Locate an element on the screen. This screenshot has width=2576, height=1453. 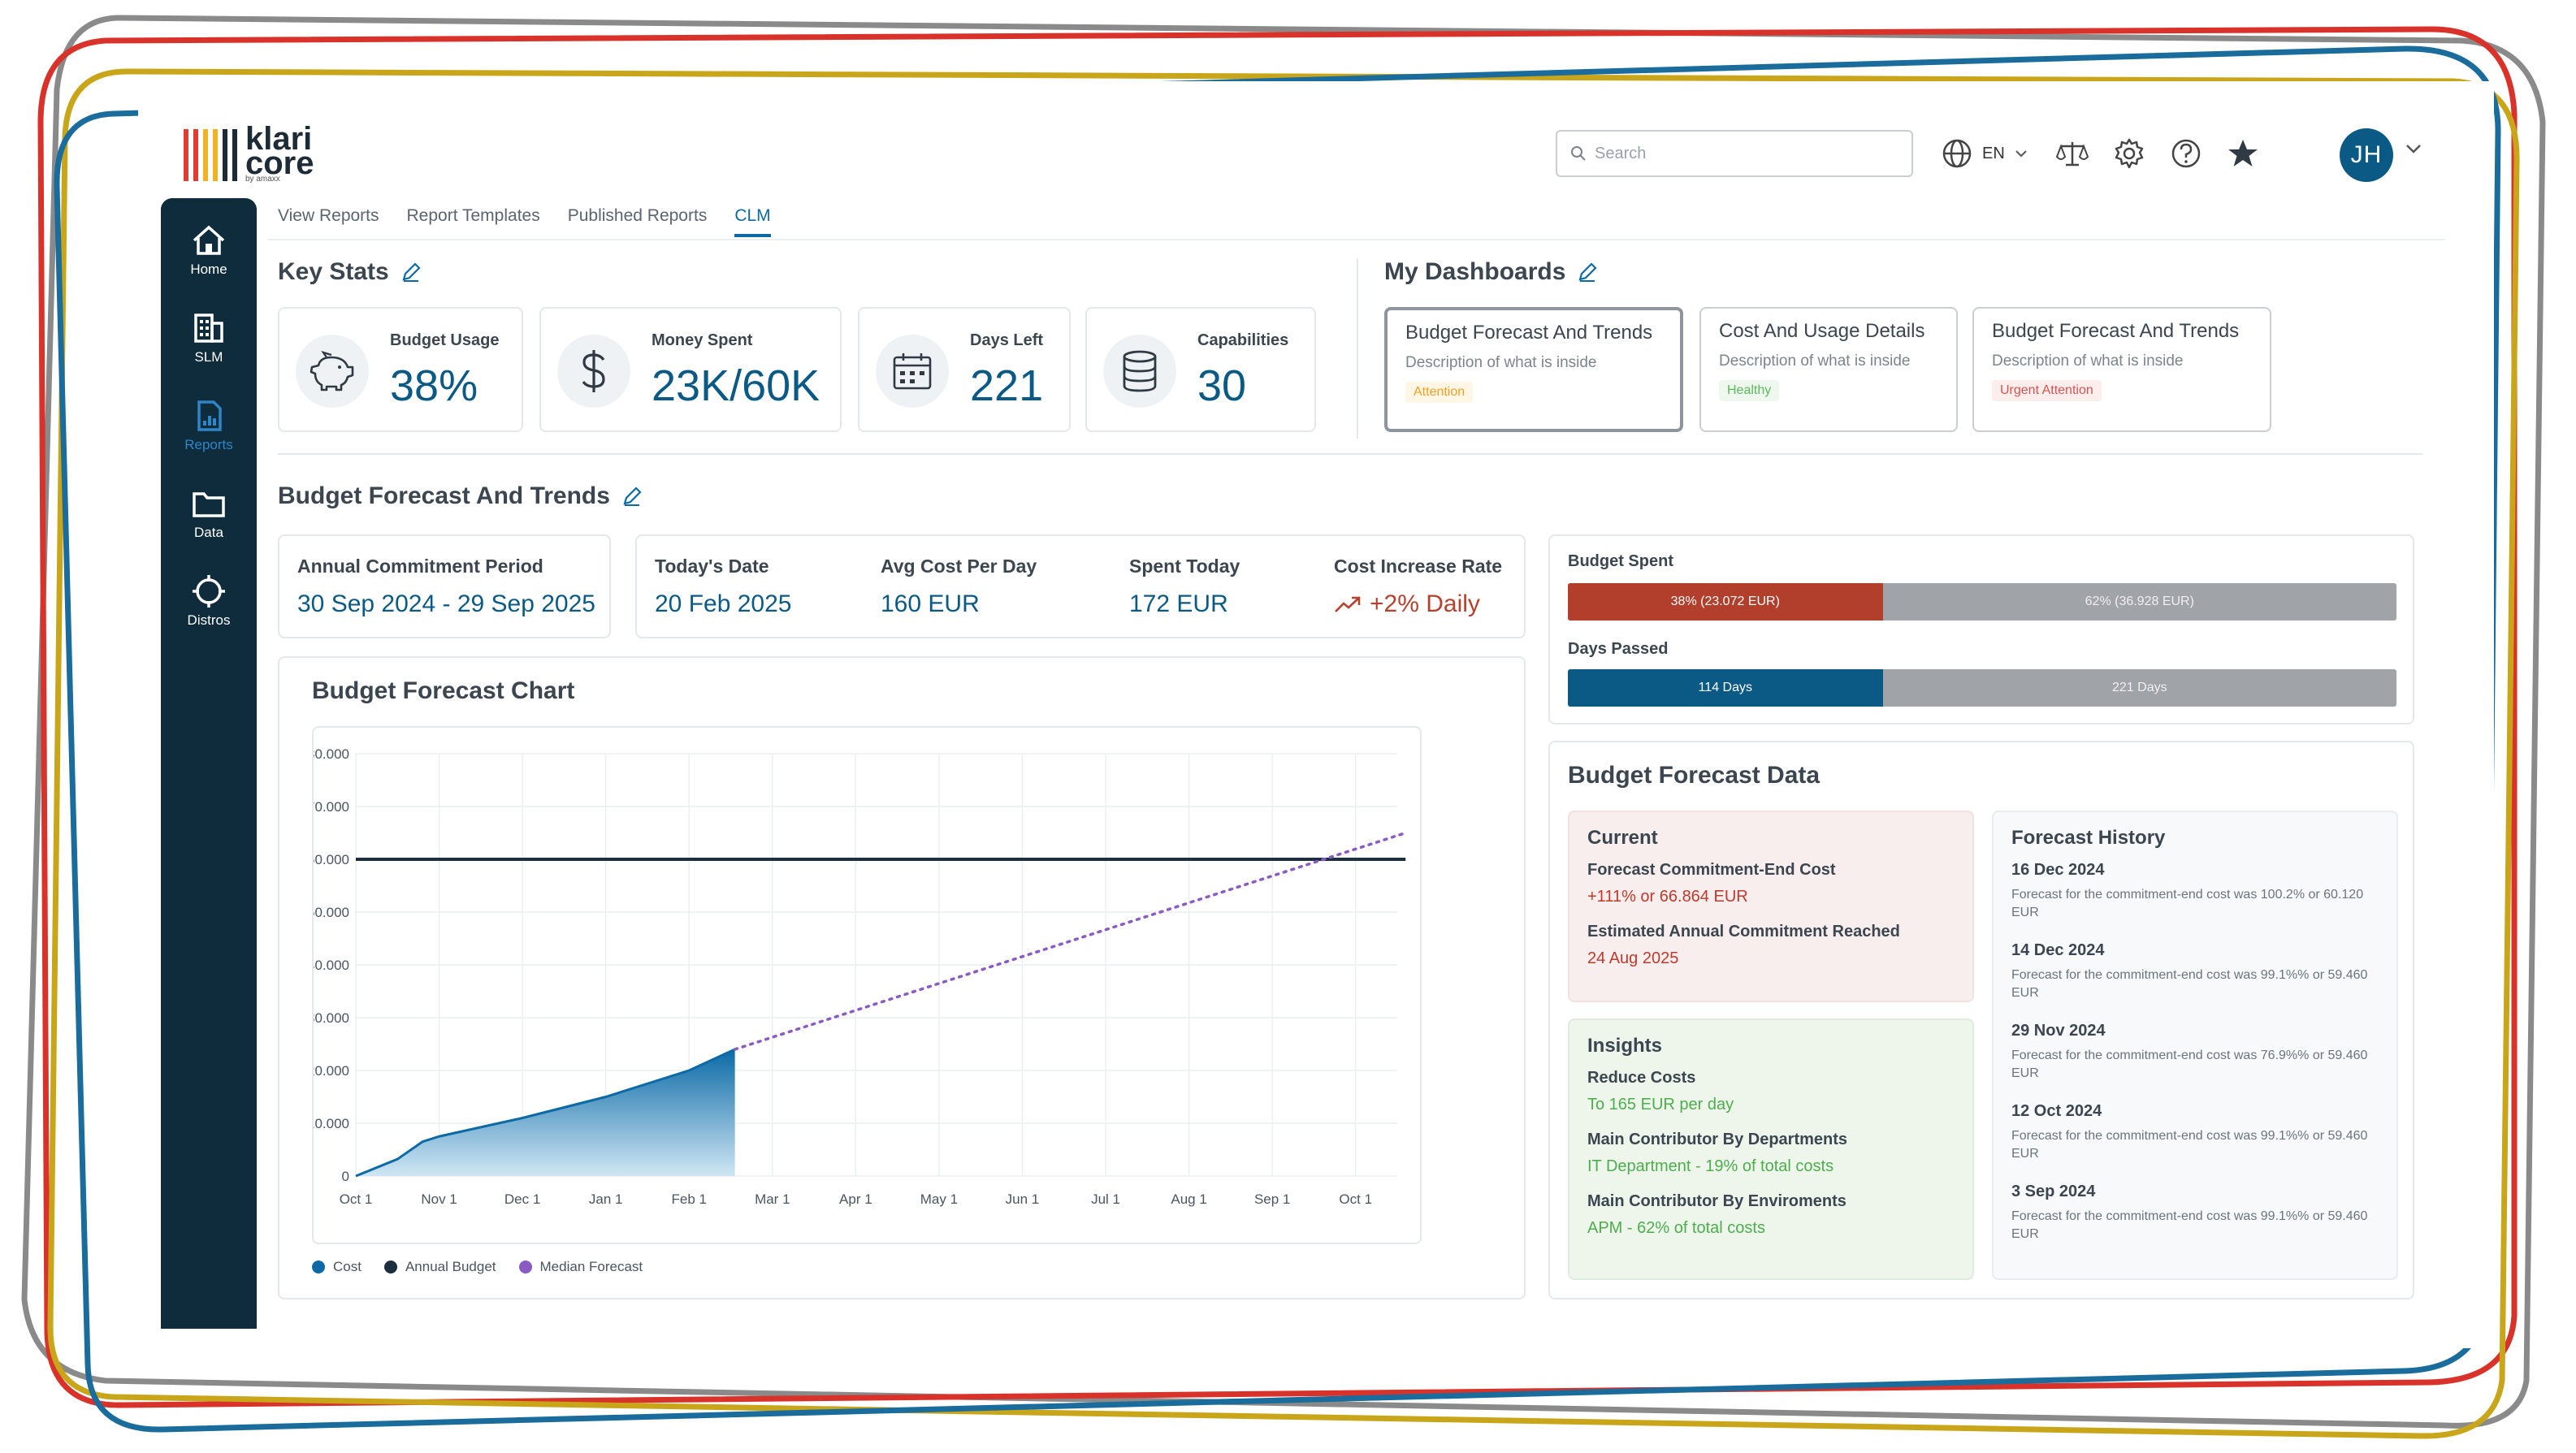
sidebar: Home SLM Reports Data Distros is located at coordinates (209, 763).